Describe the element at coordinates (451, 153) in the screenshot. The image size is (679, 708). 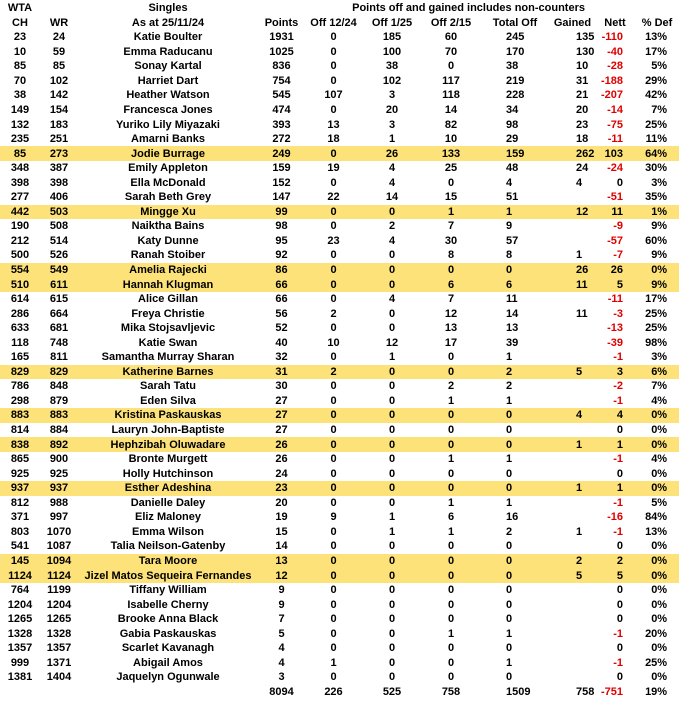
I see `table-cell: 133` at that location.